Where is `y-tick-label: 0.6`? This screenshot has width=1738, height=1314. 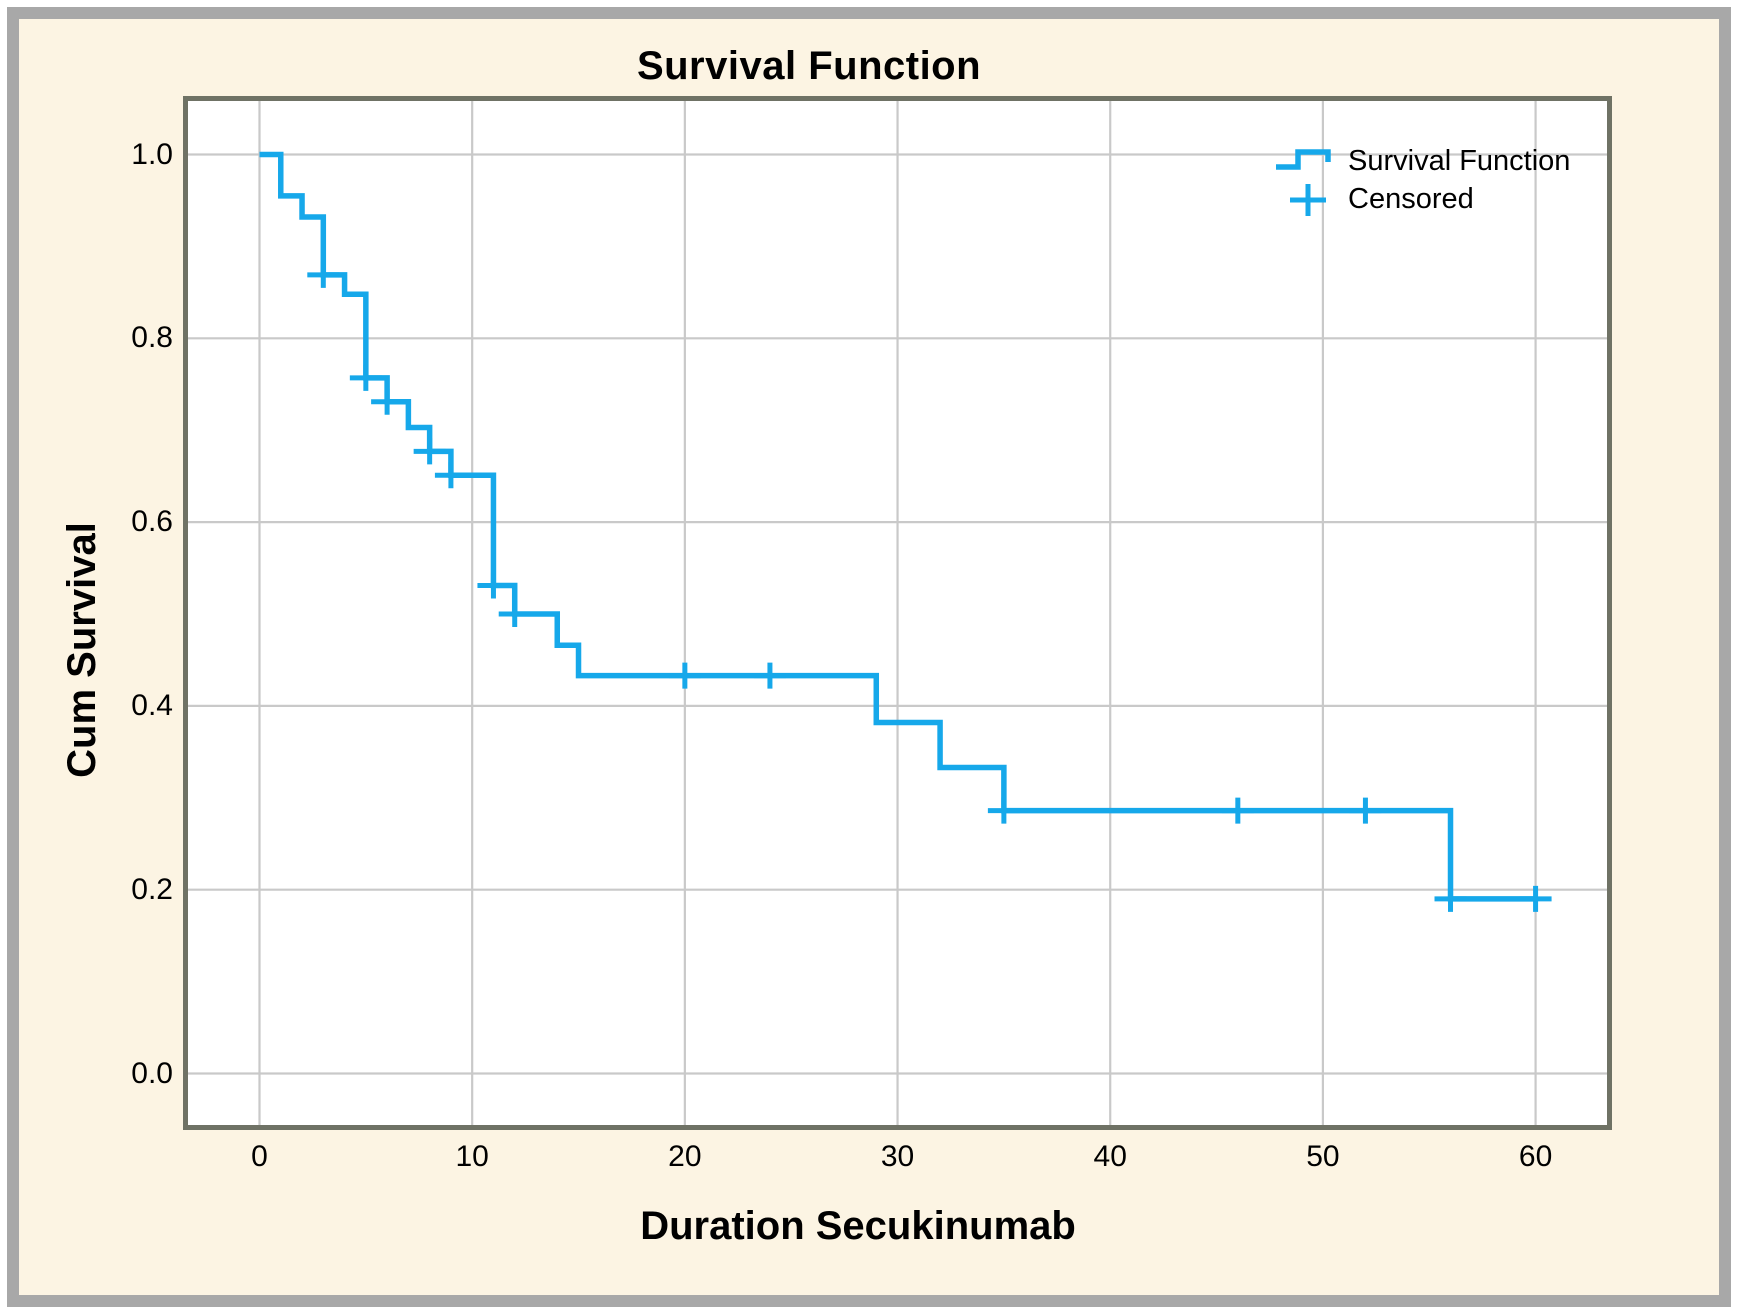 y-tick-label: 0.6 is located at coordinates (152, 522).